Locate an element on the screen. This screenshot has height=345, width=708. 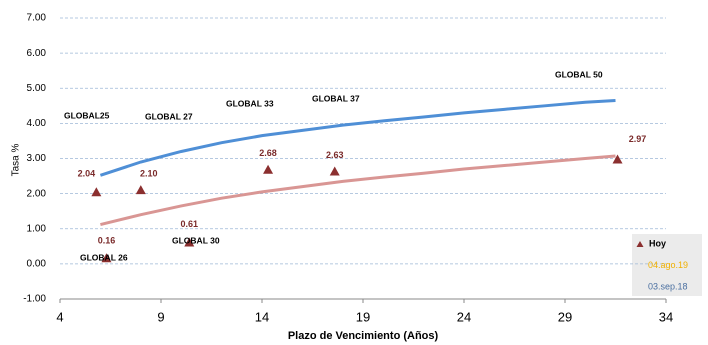
x-tick-label: 34 is located at coordinates (666, 316).